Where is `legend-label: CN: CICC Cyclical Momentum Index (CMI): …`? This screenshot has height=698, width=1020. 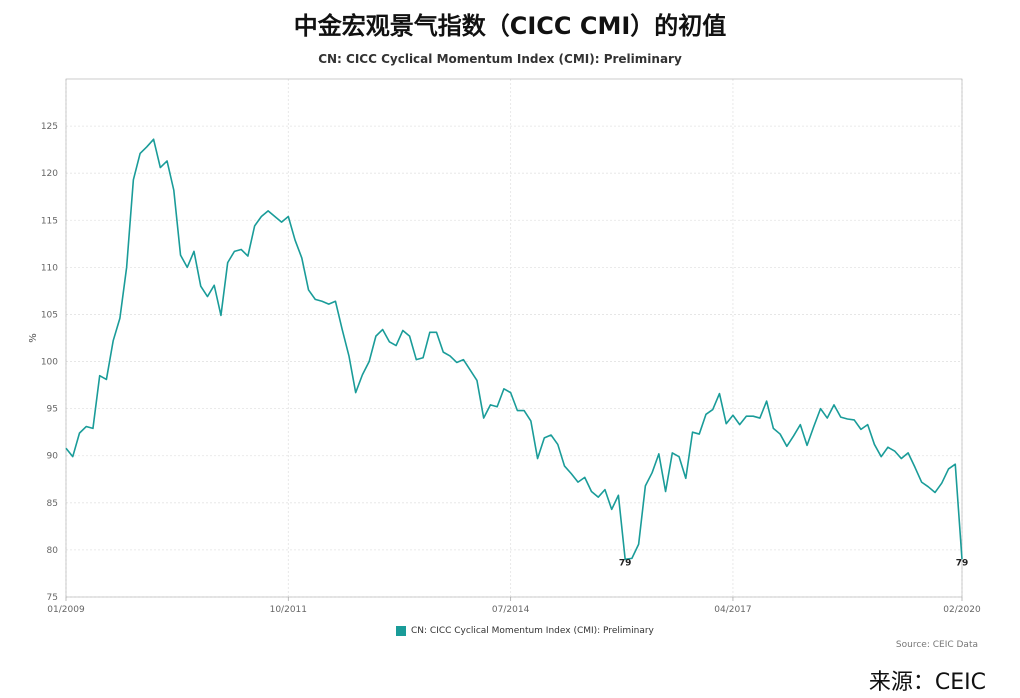 legend-label: CN: CICC Cyclical Momentum Index (CMI): … is located at coordinates (532, 631).